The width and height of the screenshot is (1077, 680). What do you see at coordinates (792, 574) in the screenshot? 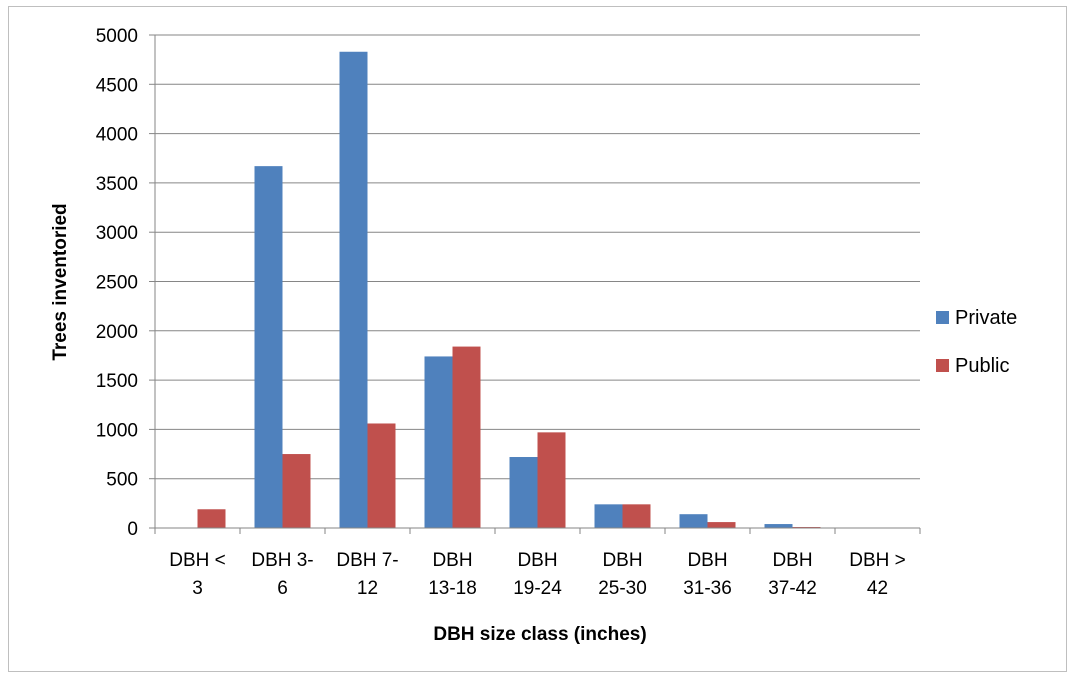
I see `x-tick-label: DBH 37-42` at bounding box center [792, 574].